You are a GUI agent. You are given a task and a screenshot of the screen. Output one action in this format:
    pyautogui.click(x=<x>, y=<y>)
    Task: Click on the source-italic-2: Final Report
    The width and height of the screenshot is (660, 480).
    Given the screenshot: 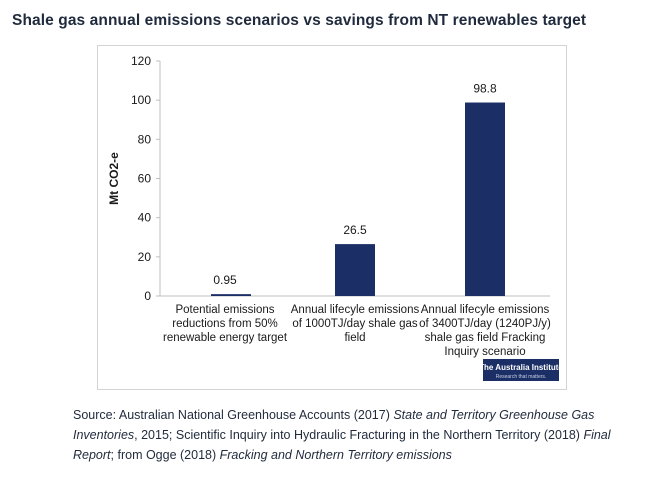 What is the action you would take?
    pyautogui.click(x=342, y=445)
    